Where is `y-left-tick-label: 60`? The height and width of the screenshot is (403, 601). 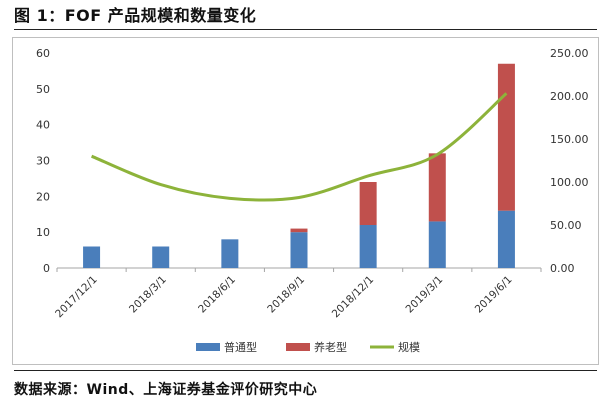
y-left-tick-label: 60 is located at coordinates (43, 53).